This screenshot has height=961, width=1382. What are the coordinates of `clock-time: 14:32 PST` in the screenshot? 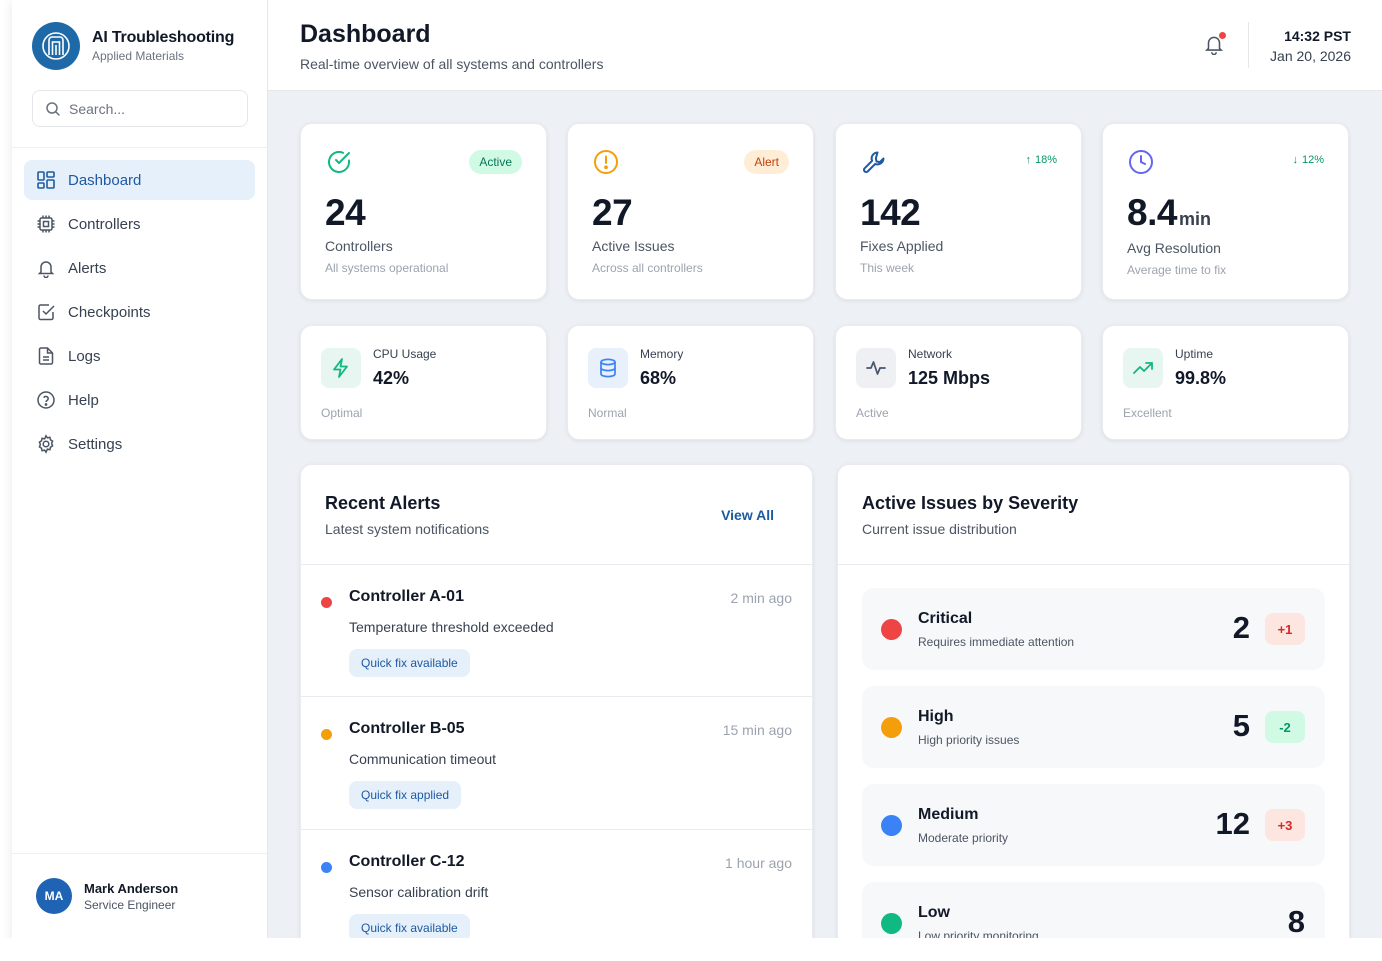 It's located at (1317, 36).